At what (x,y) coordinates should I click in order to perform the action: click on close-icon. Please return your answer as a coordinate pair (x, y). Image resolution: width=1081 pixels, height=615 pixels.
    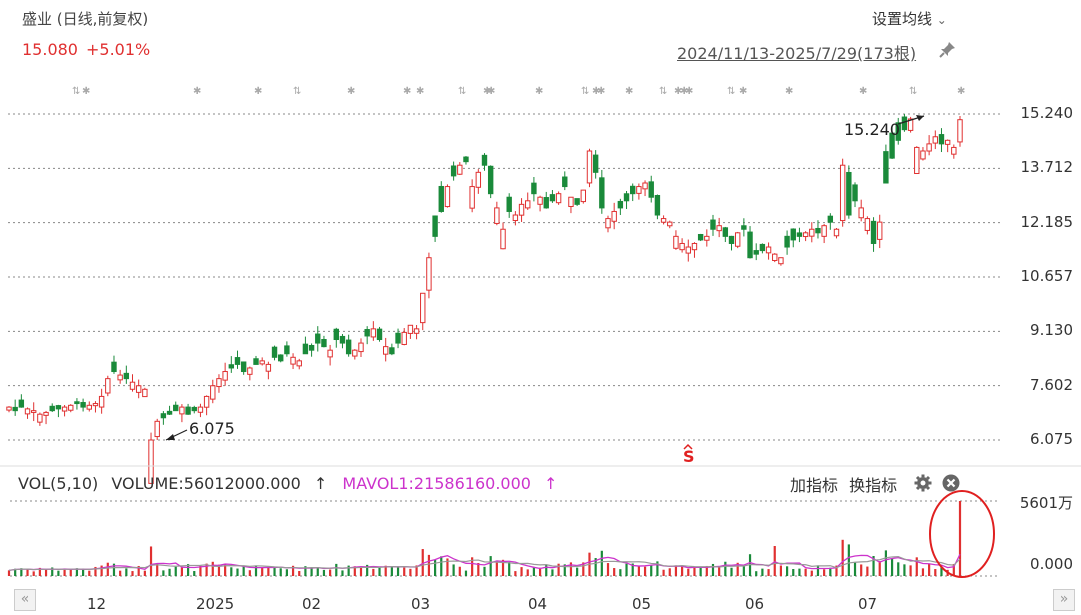
    Looking at the image, I should click on (951, 485).